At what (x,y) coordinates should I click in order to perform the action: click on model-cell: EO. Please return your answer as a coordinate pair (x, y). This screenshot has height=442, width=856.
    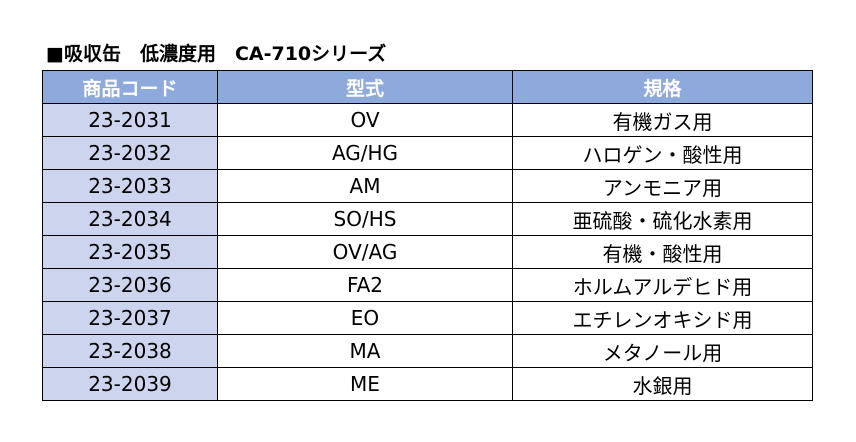
    Looking at the image, I should click on (365, 318).